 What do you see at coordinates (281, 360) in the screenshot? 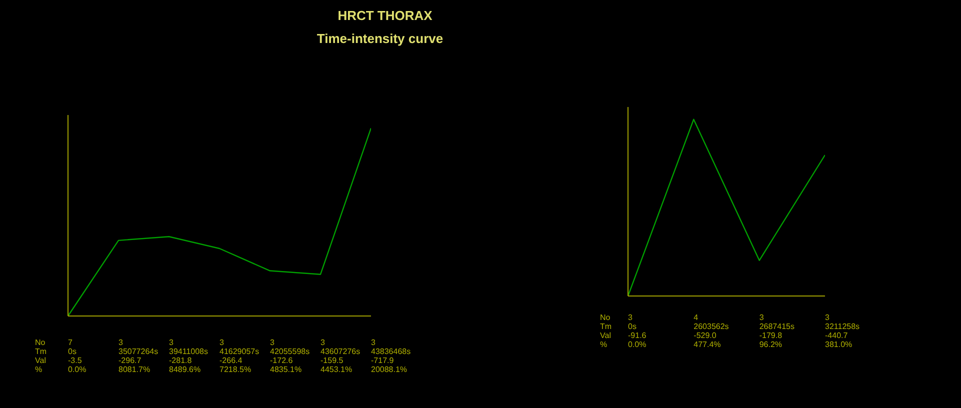
I see `text: -172.6` at bounding box center [281, 360].